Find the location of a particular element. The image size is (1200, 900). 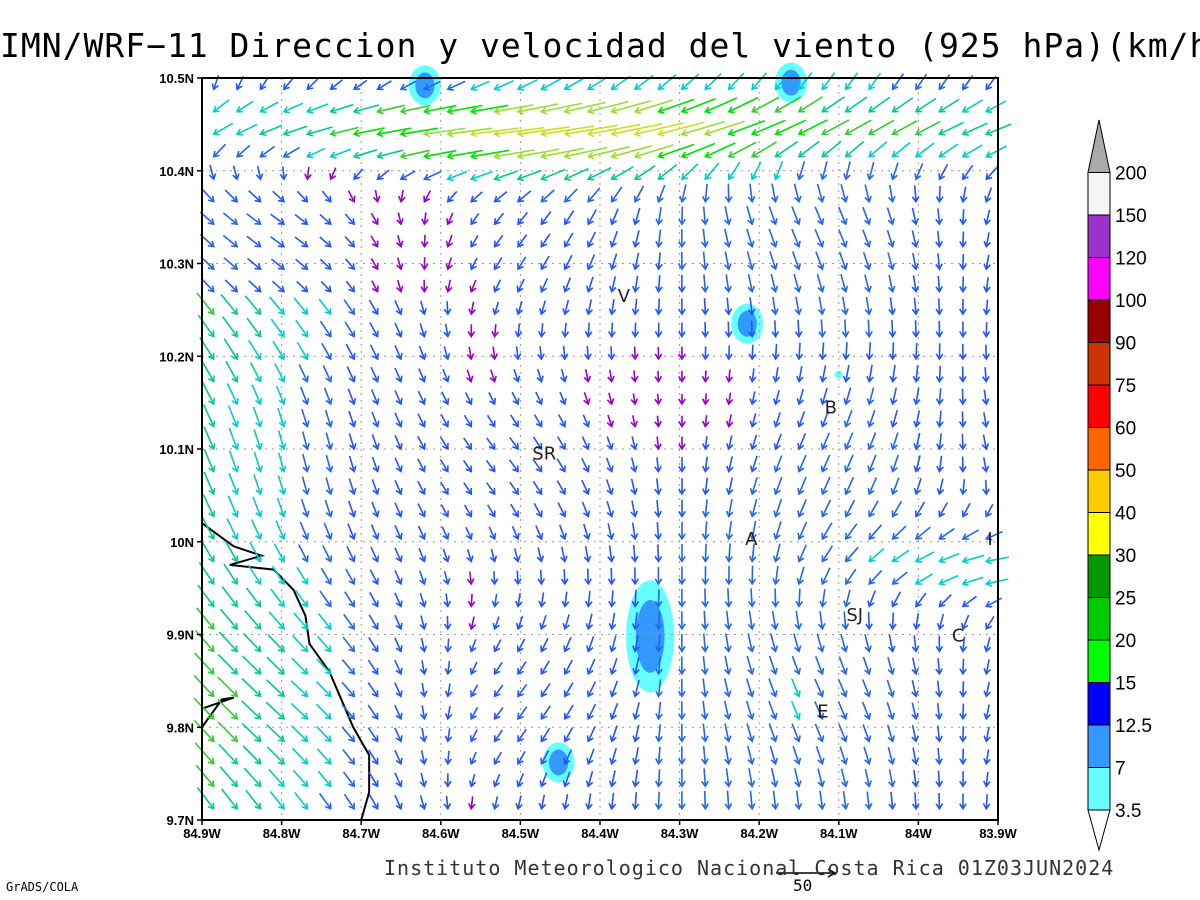

x-tick-label: 84.7W is located at coordinates (361, 833).